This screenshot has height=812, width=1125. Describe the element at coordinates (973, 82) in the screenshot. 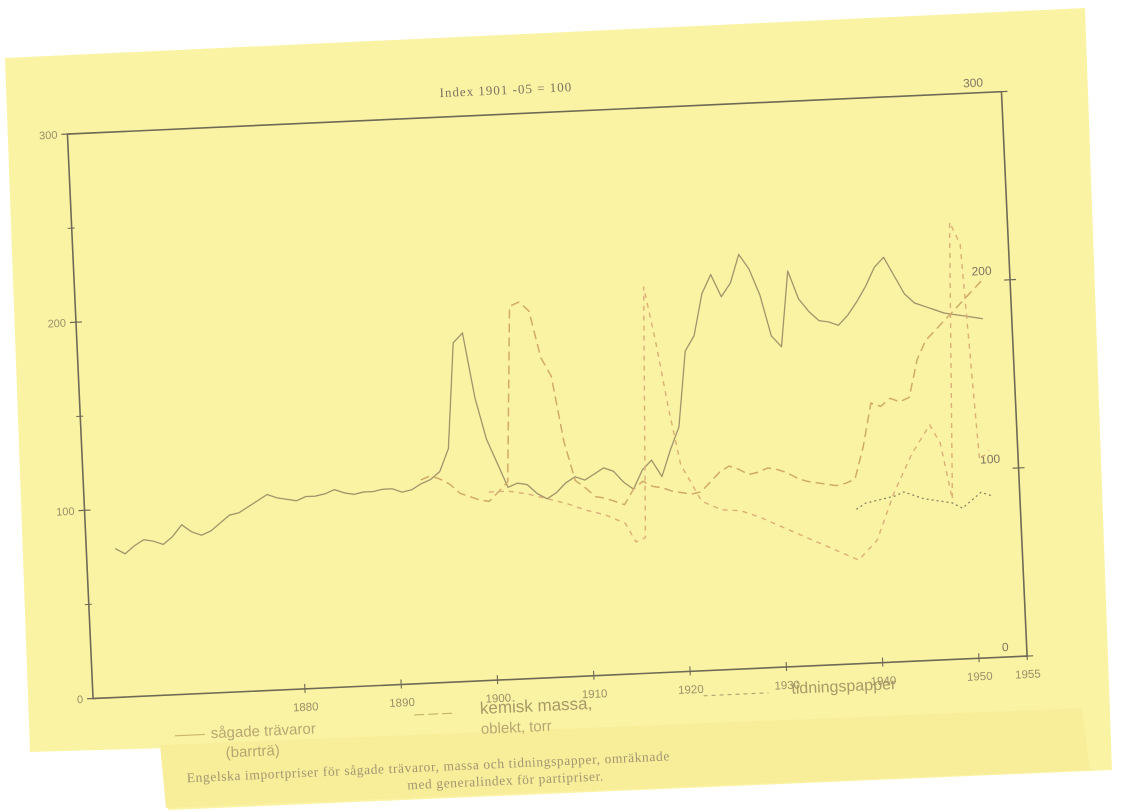

I see `right-tick-label-300: 300` at that location.